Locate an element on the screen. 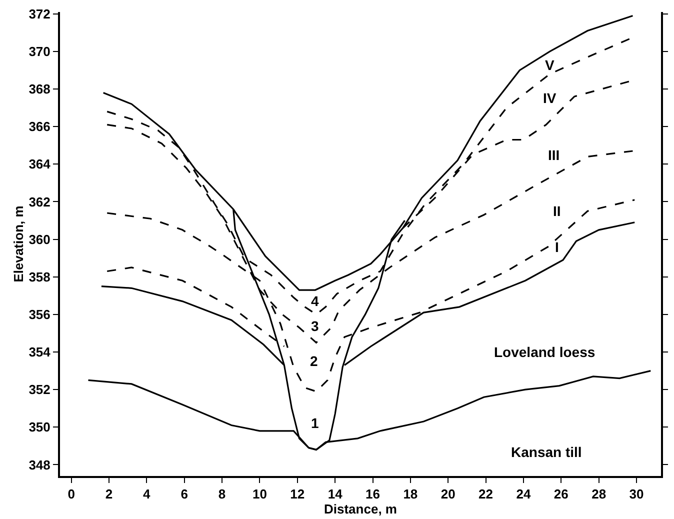 The height and width of the screenshot is (519, 674). x-tick-label: 26 is located at coordinates (561, 494).